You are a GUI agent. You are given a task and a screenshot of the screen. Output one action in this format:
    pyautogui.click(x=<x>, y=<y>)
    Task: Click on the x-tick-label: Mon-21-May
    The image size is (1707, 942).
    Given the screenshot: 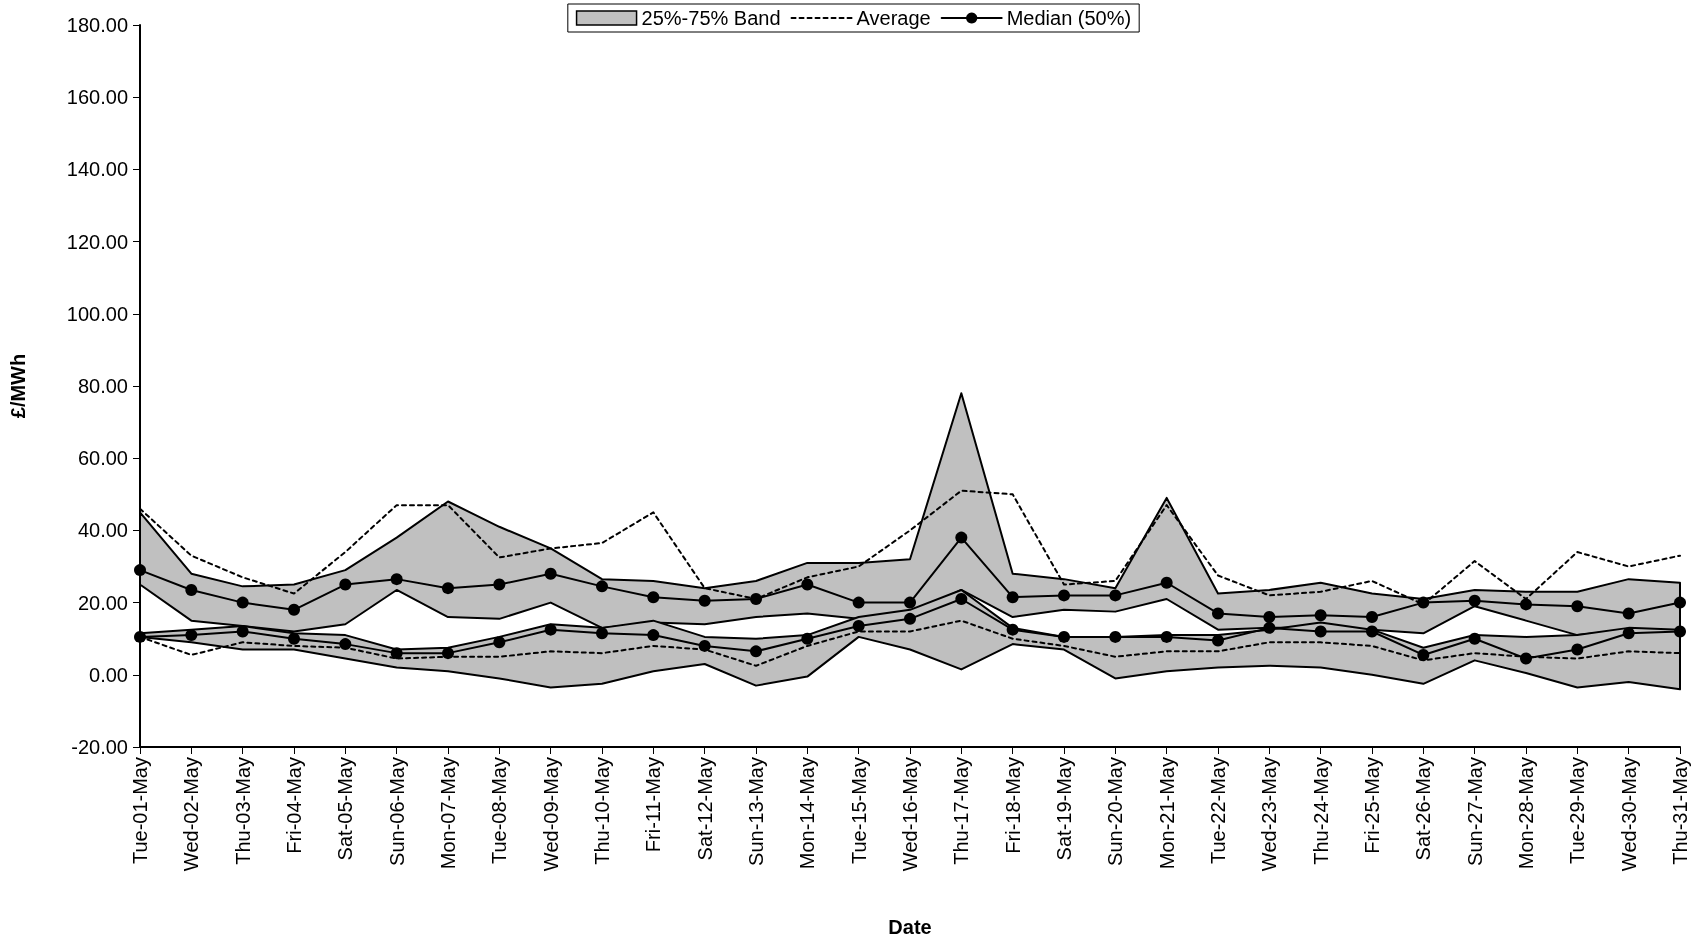 What is the action you would take?
    pyautogui.click(x=1166, y=813)
    